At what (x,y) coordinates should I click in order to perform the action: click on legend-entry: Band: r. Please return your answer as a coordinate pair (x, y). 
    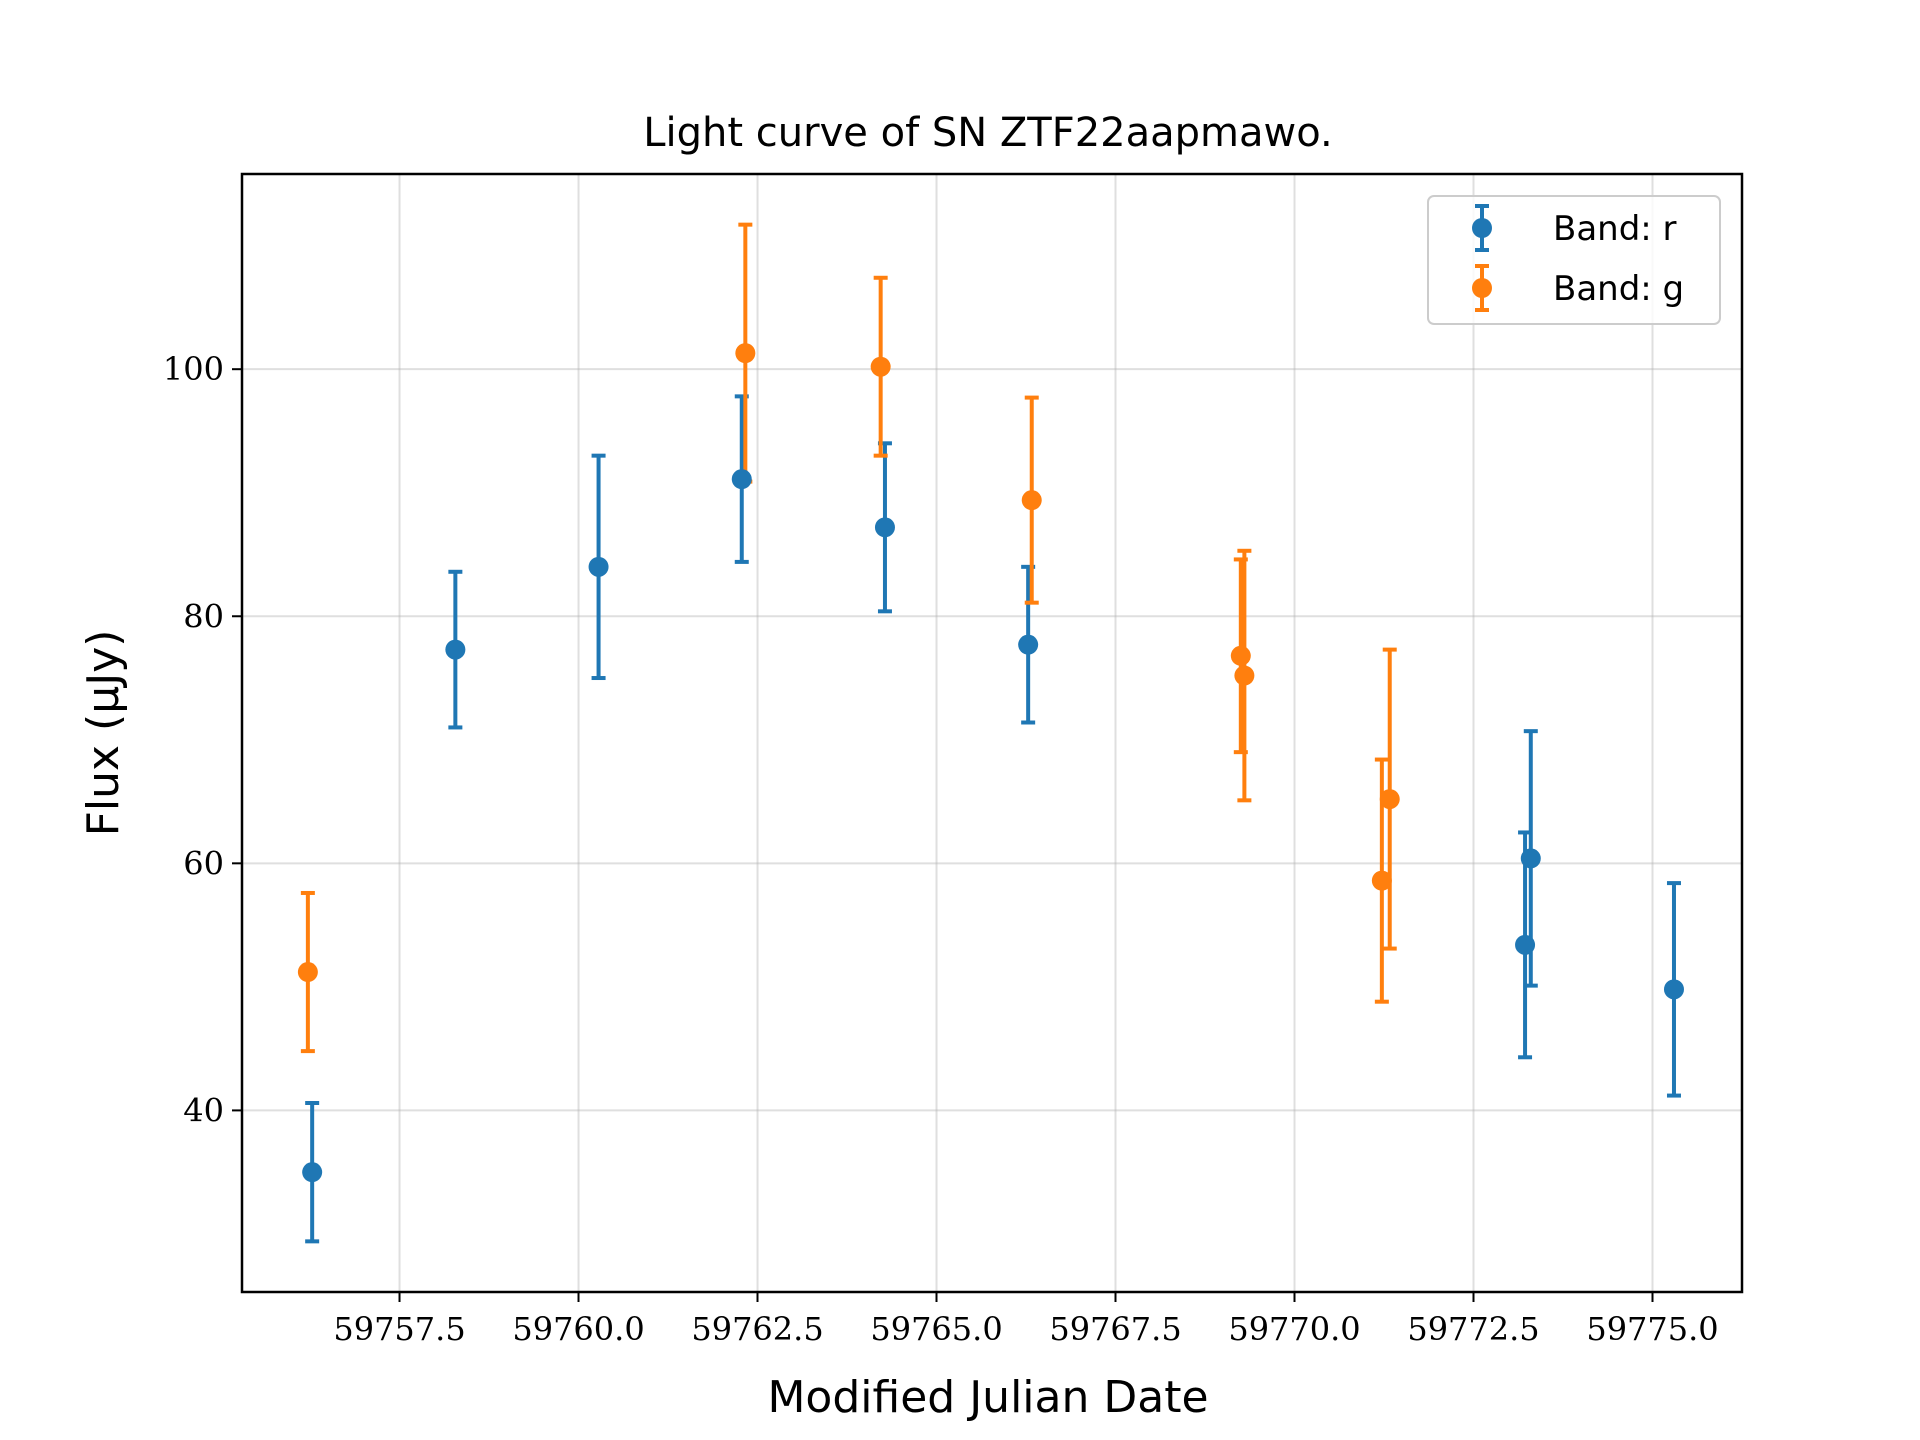
    Looking at the image, I should click on (1574, 228).